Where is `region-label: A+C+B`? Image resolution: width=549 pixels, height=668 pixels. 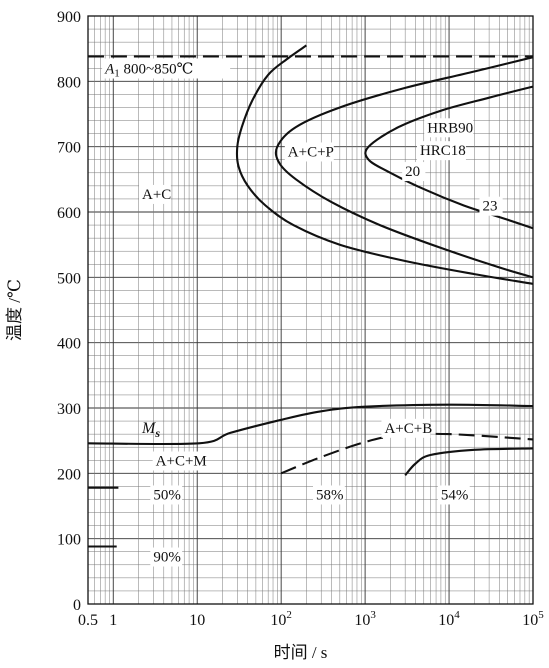
region-label: A+C+B is located at coordinates (408, 429).